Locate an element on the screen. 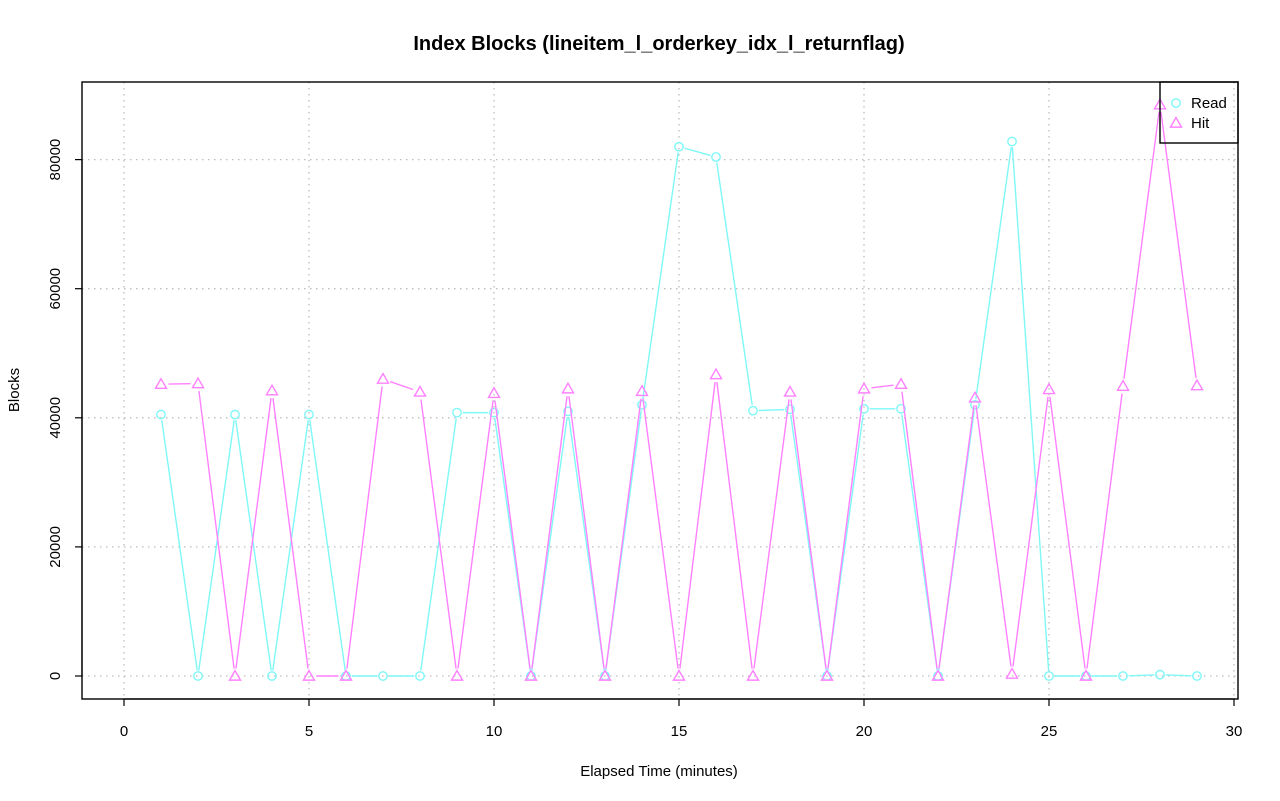  y-axis-label: Blocks is located at coordinates (14, 390).